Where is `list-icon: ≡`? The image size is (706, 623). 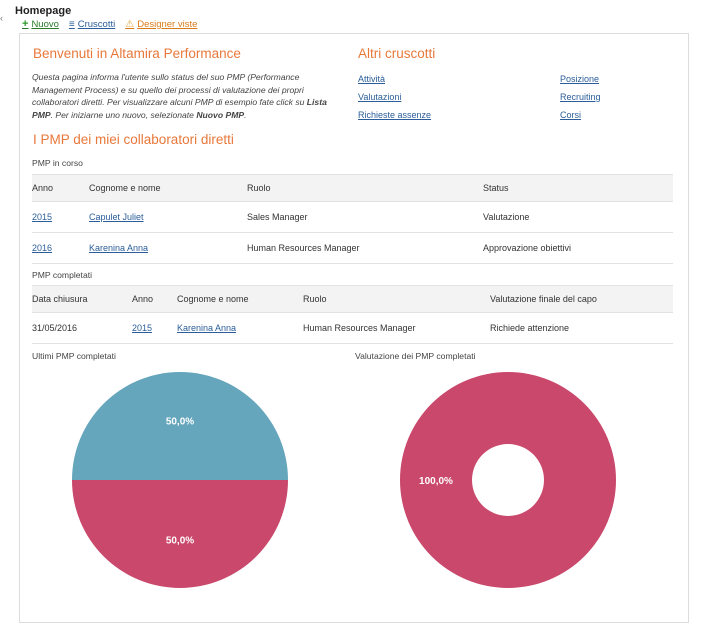
list-icon: ≡ is located at coordinates (71, 24).